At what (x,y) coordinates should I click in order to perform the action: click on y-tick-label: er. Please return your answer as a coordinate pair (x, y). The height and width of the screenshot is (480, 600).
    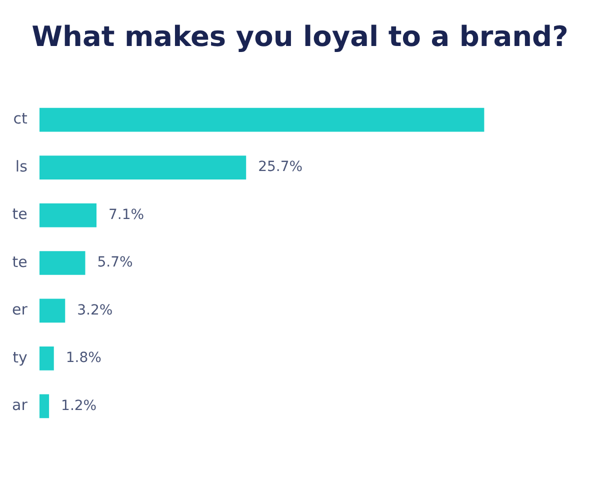
    Looking at the image, I should click on (20, 309).